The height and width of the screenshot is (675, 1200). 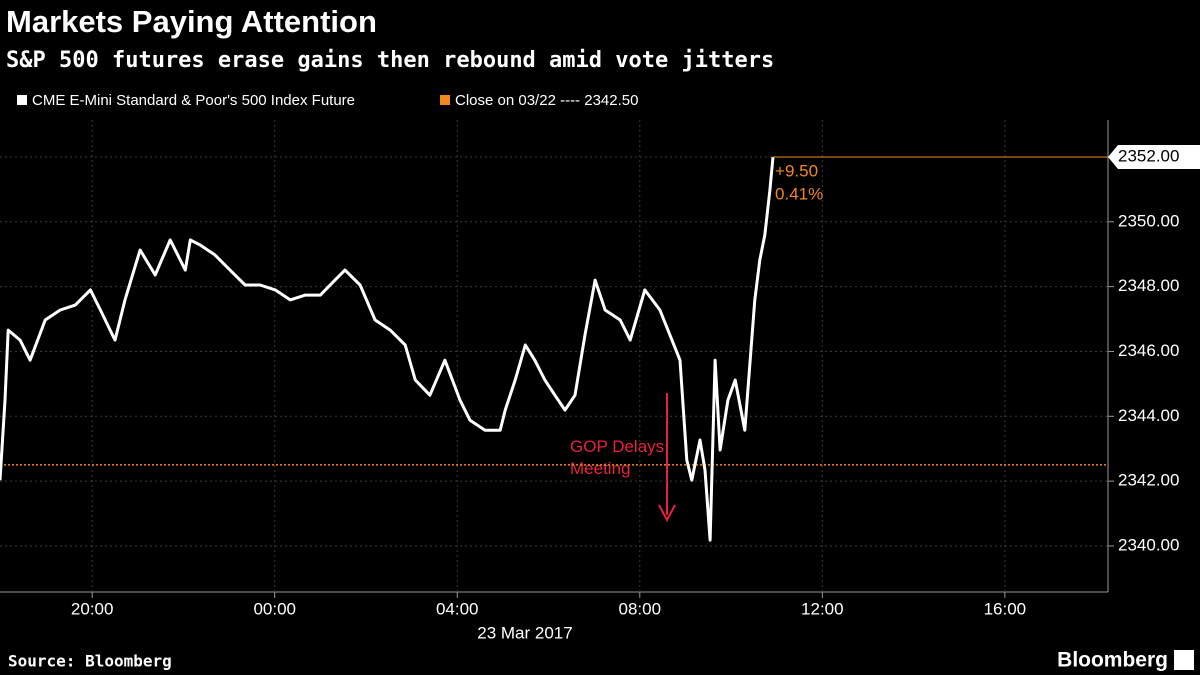 What do you see at coordinates (1148, 350) in the screenshot?
I see `y-tick-label: 2346.00` at bounding box center [1148, 350].